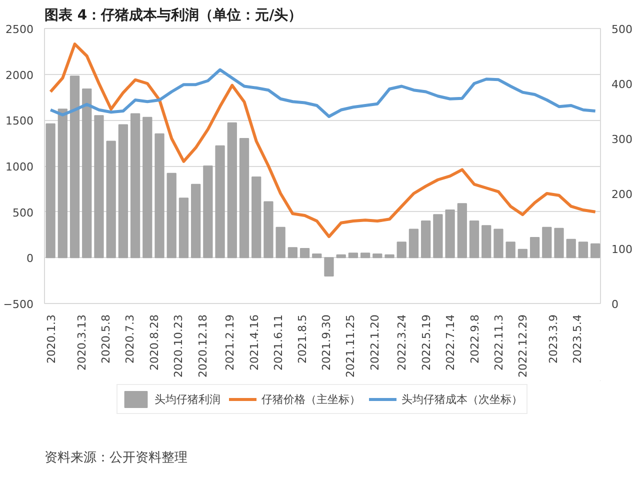  I want to click on legend-label: 头均仔猪利润, so click(187, 399).